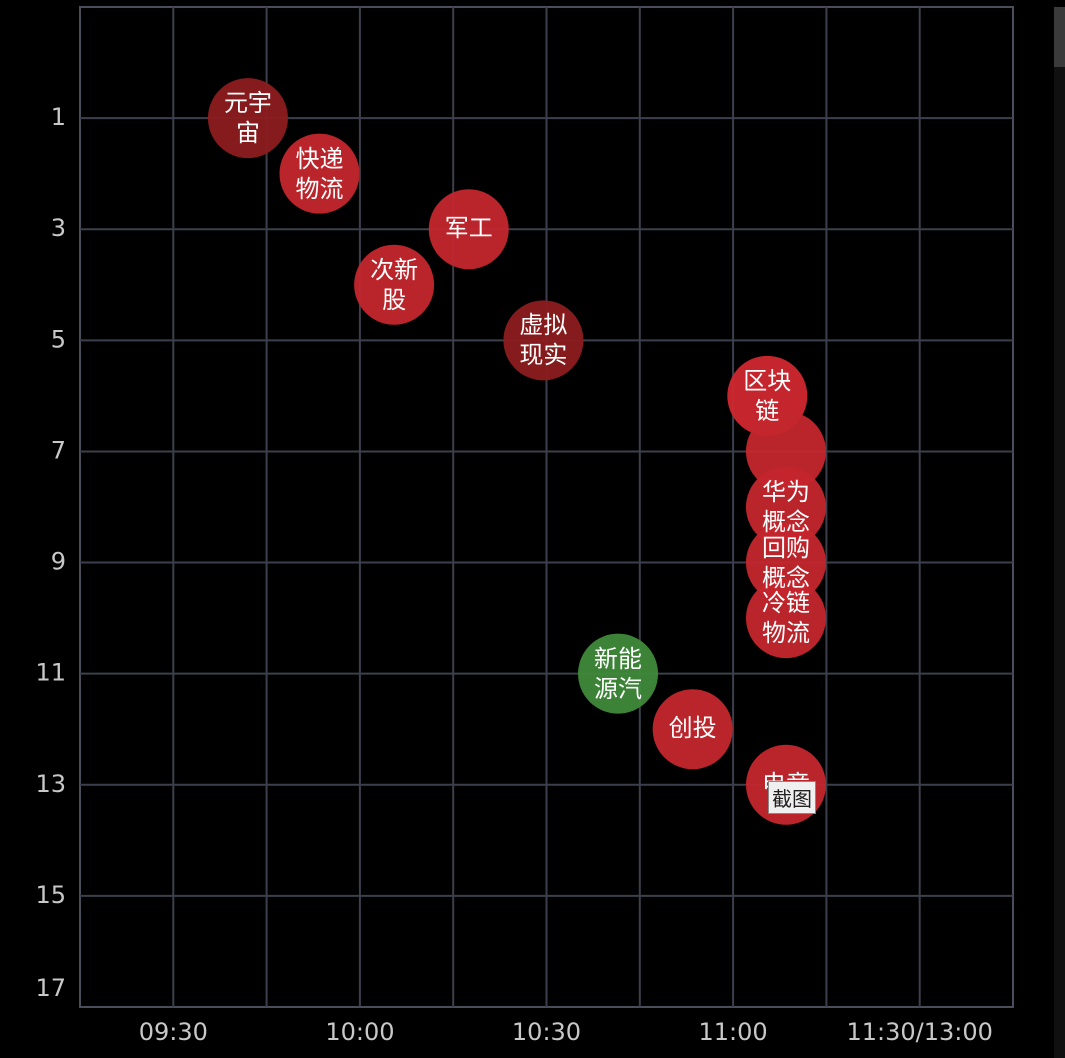 Image resolution: width=1065 pixels, height=1058 pixels. Describe the element at coordinates (50, 784) in the screenshot. I see `y-tick-label: 13` at that location.